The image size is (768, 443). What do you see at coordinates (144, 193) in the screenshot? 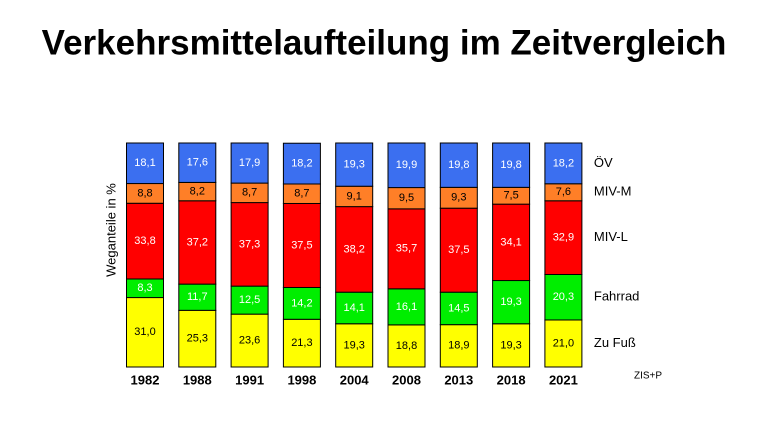
I see `value-label: 8,8` at bounding box center [144, 193].